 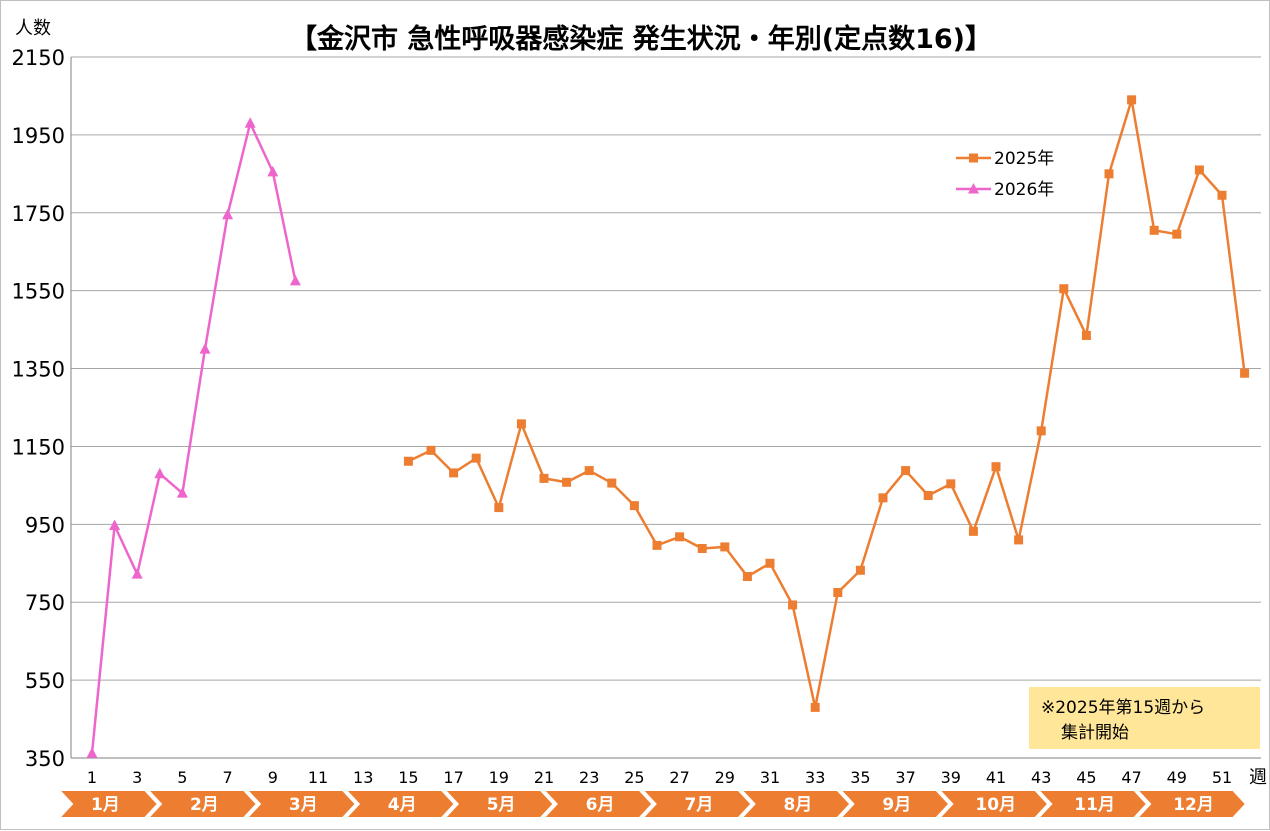 I want to click on y-tick-label: 350, so click(x=45, y=759).